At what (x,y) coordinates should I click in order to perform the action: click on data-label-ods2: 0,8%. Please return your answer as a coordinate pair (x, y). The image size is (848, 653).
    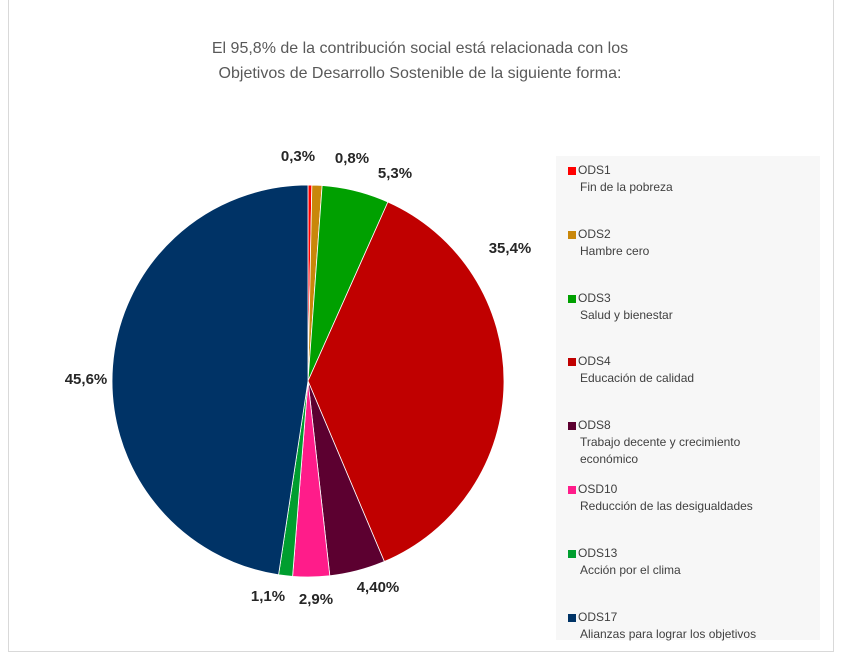
    Looking at the image, I should click on (352, 158).